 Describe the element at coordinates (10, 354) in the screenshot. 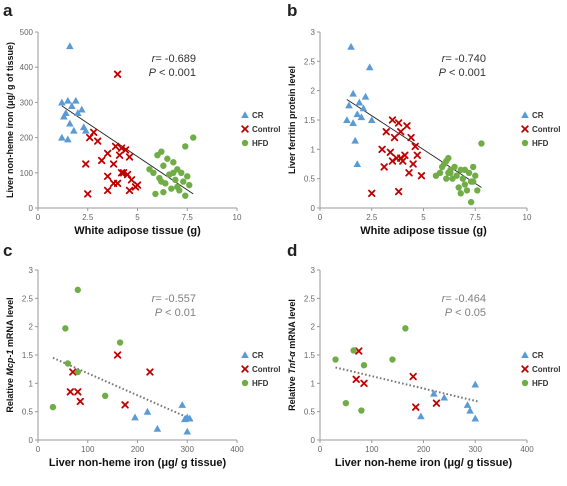

I see `y-axis-title: Relative Mcp-1 mRNA level` at that location.